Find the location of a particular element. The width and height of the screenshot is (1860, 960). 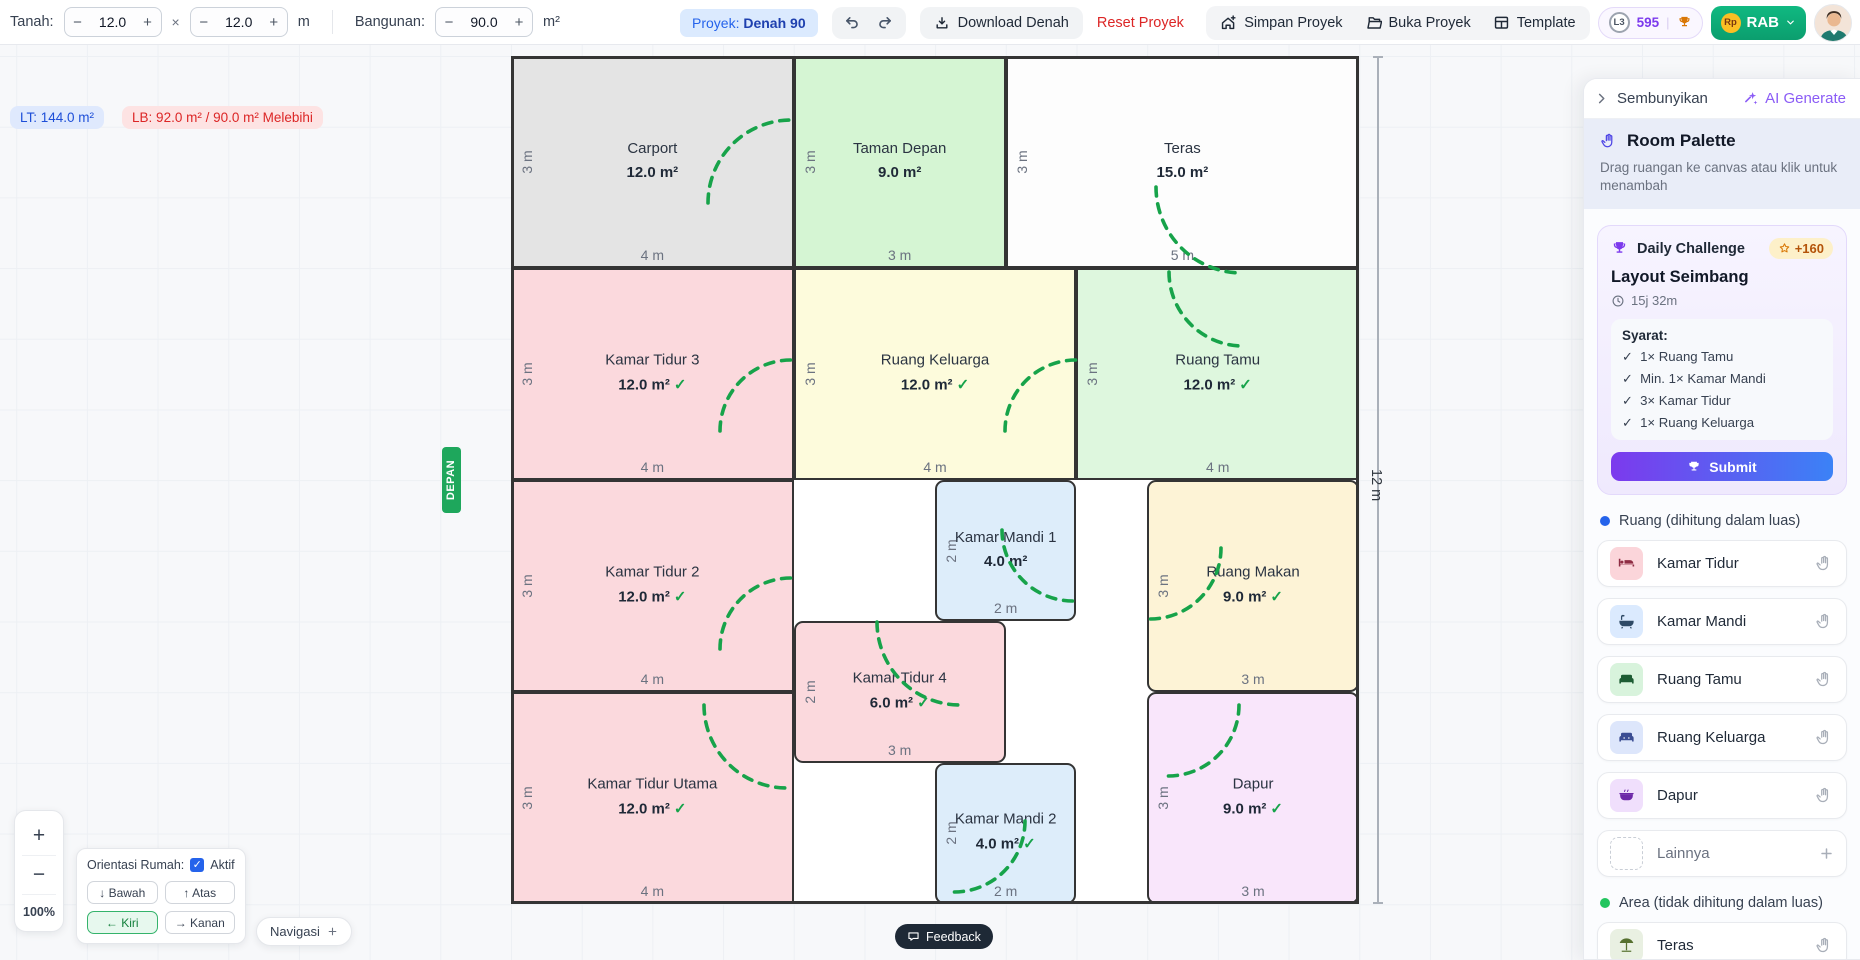

orient-bawah-button: ↓ Bawah is located at coordinates (122, 892).